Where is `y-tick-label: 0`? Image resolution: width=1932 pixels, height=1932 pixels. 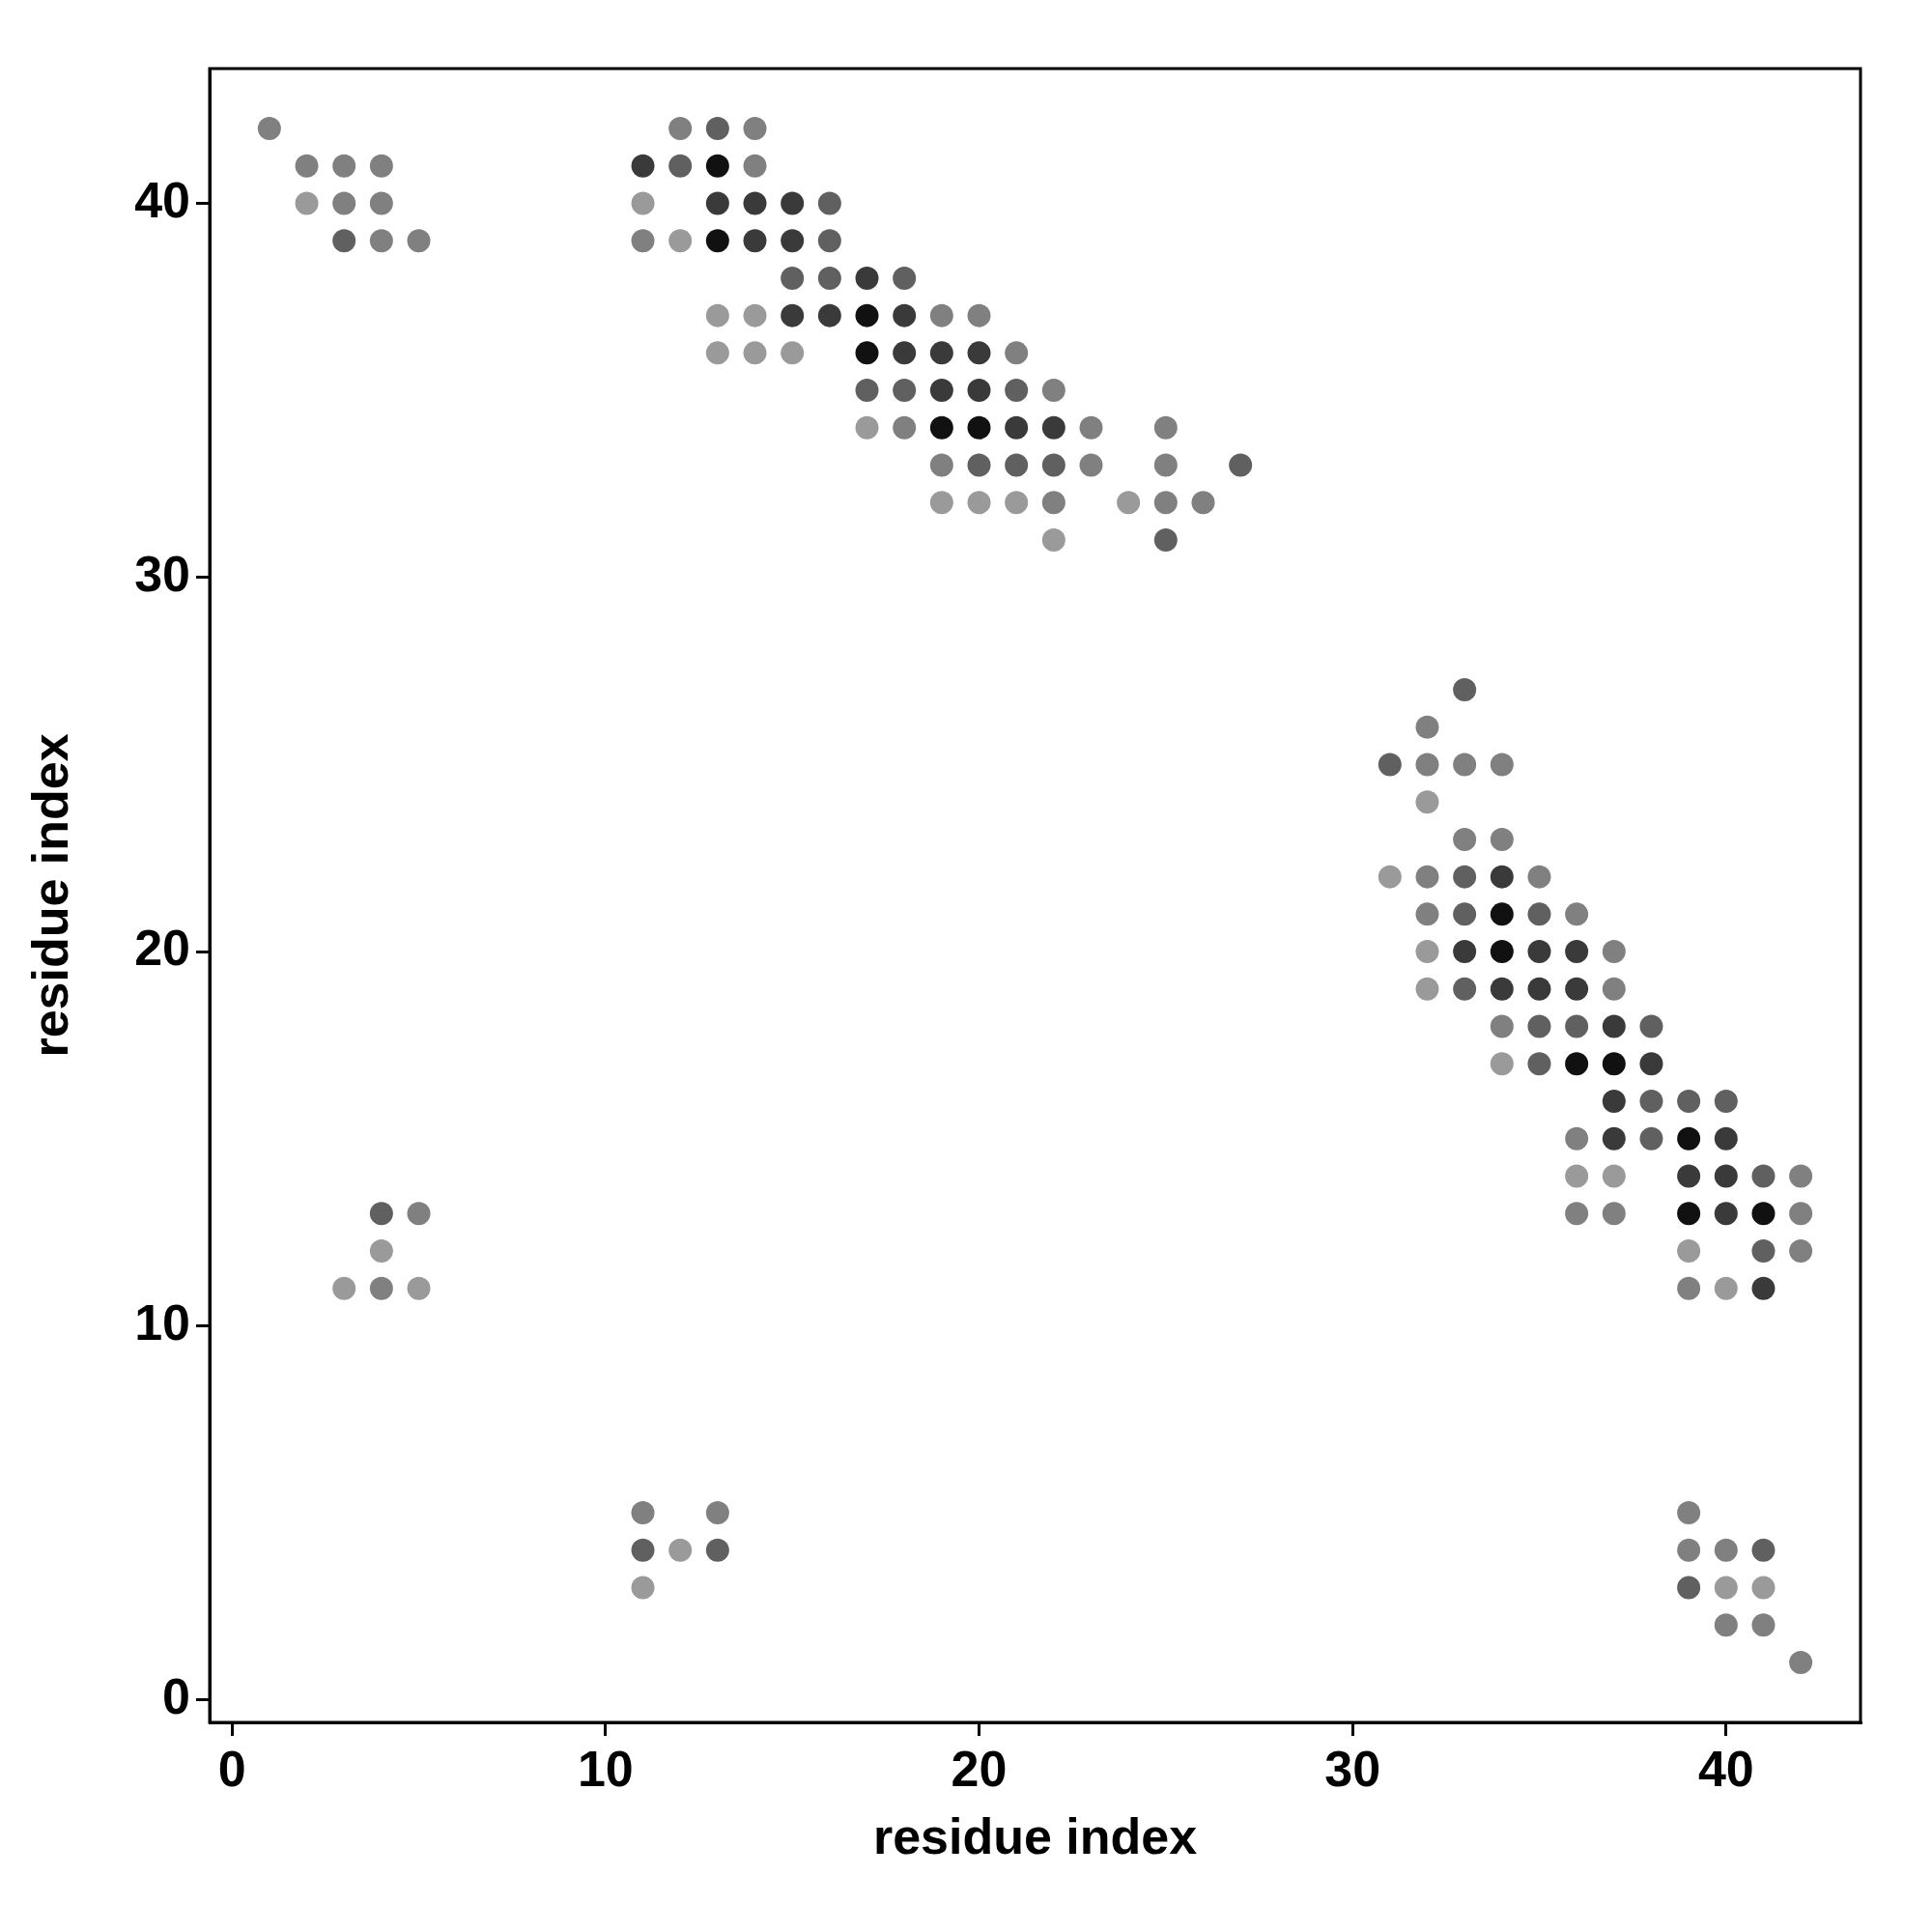
y-tick-label: 0 is located at coordinates (176, 1696).